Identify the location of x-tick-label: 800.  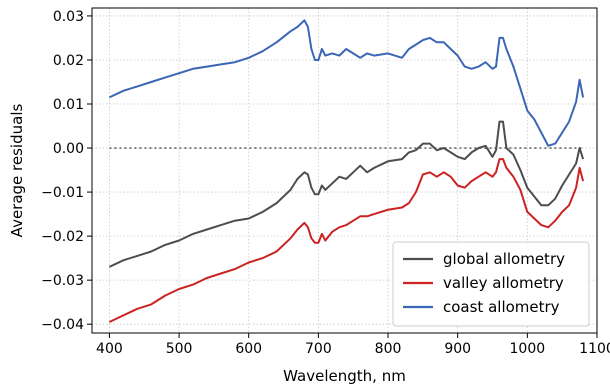
(388, 349).